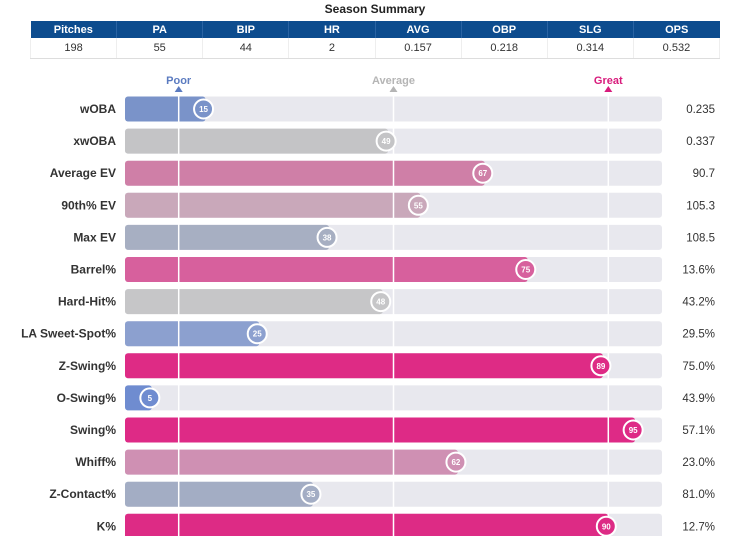  I want to click on metric-label: Barrel%, so click(94, 270).